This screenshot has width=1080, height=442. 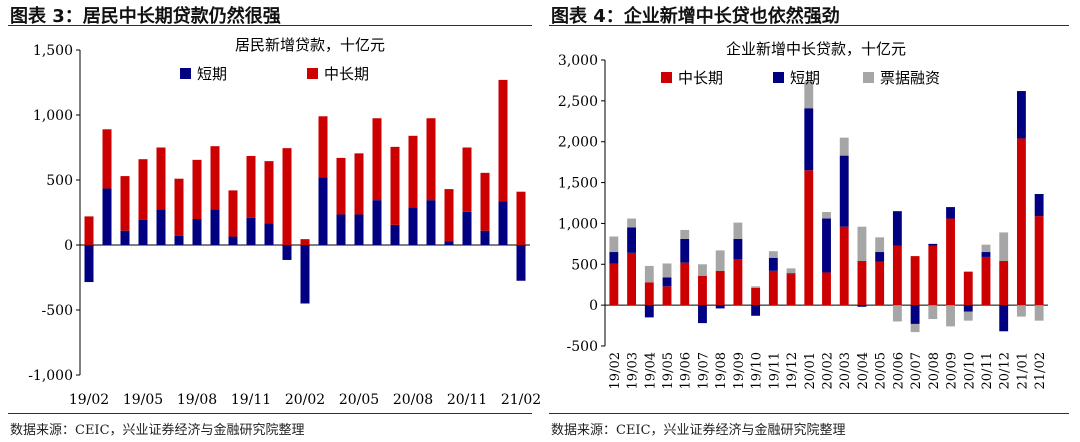 I want to click on household-y-tick-label: 1,500, so click(x=53, y=51).